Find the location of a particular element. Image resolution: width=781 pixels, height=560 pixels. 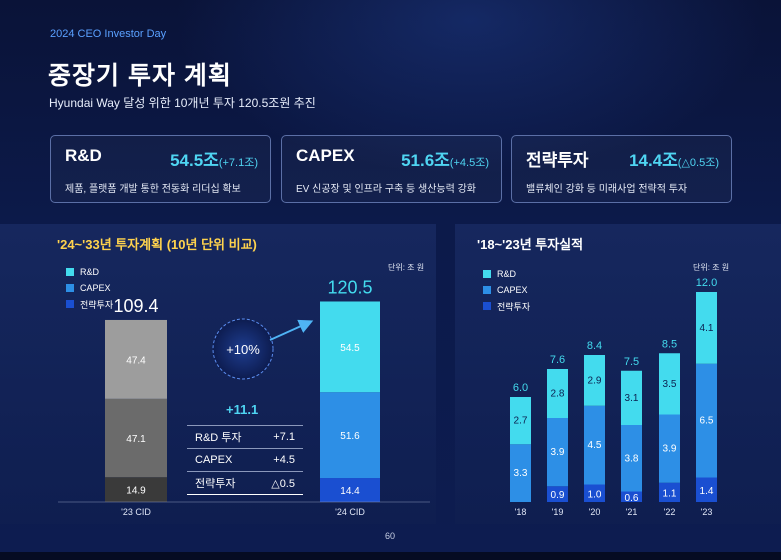

x-tick-label: '18 is located at coordinates (521, 512).